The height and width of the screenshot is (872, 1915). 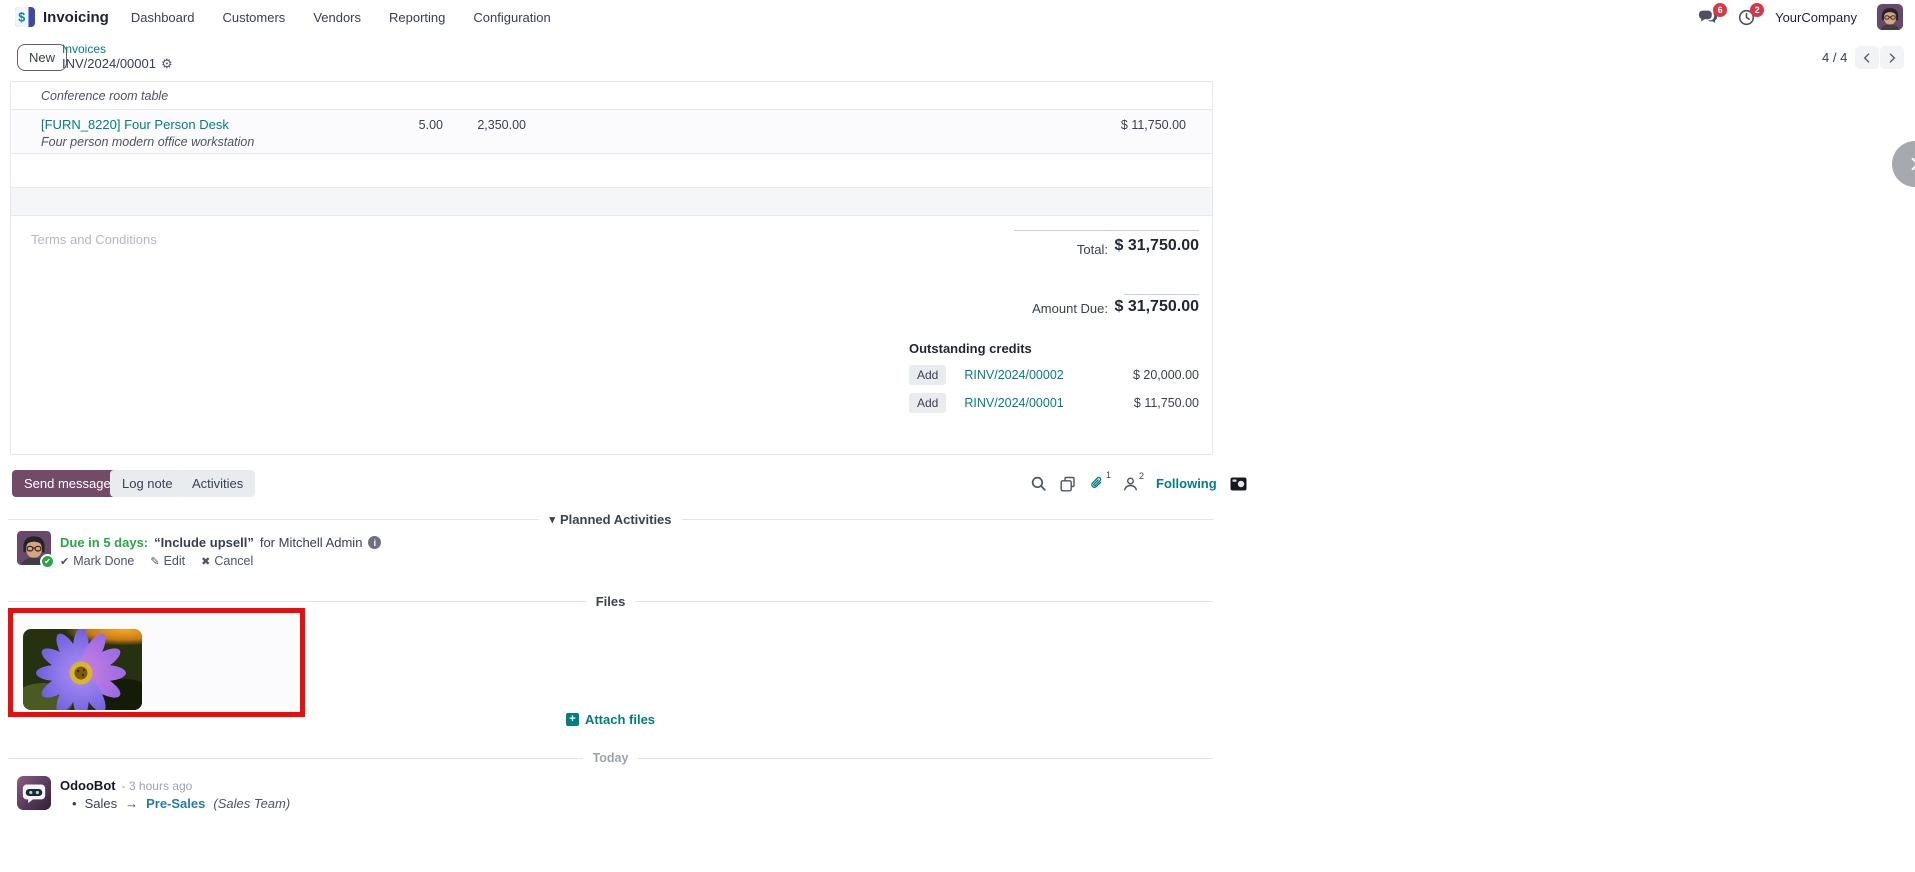 I want to click on company-switcher: YourCompany, so click(x=1816, y=17).